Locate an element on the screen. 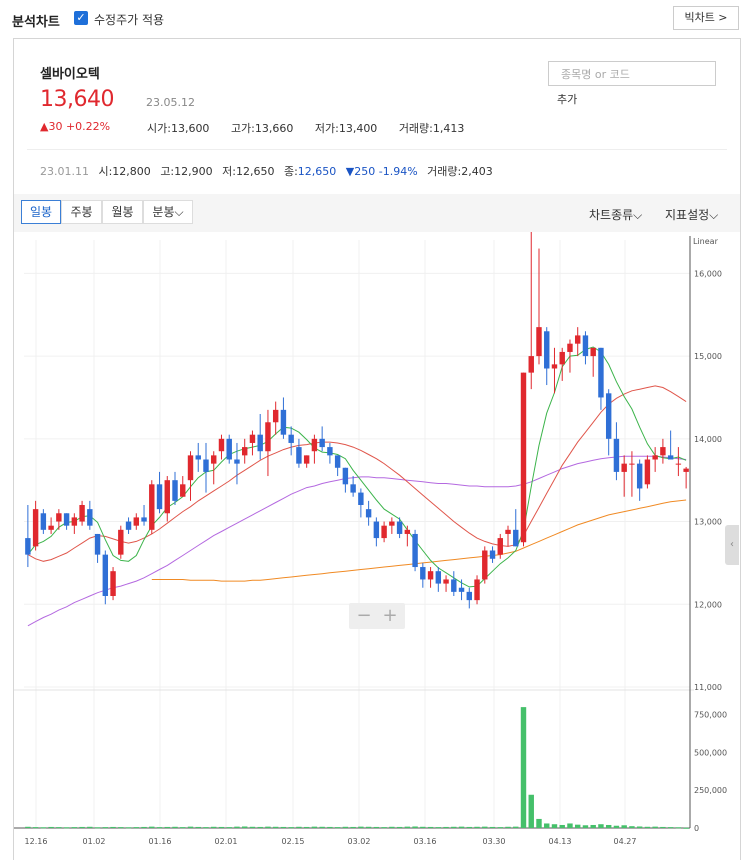 The width and height of the screenshot is (747, 865). tab-daily: 일봉 is located at coordinates (41, 212).